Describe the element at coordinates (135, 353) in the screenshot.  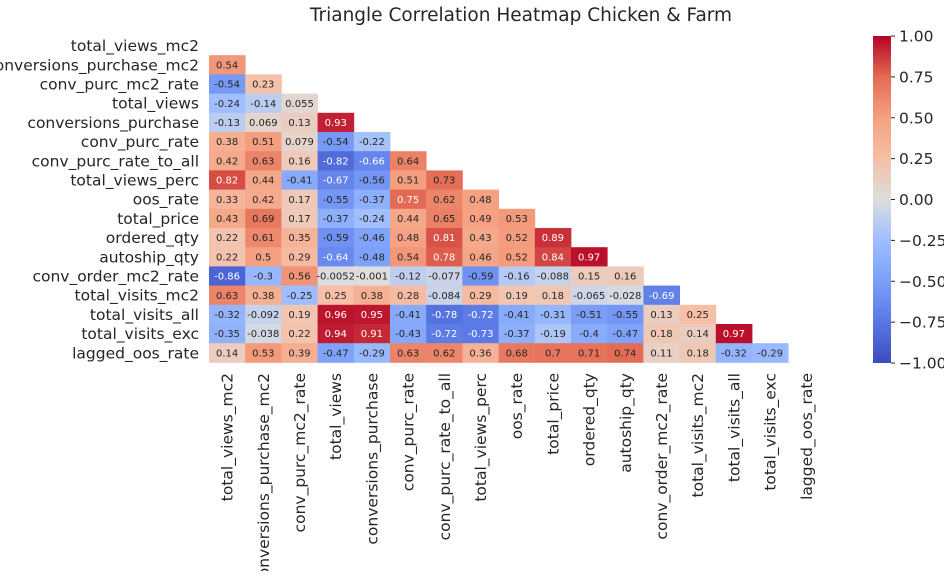
I see `row-label: lagged_oos_rate` at that location.